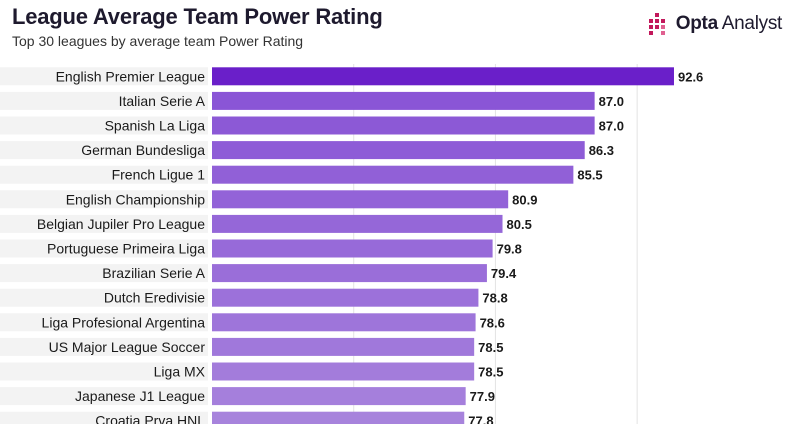 Image resolution: width=800 pixels, height=424 pixels. What do you see at coordinates (480, 419) in the screenshot?
I see `value-label: 77.8` at bounding box center [480, 419].